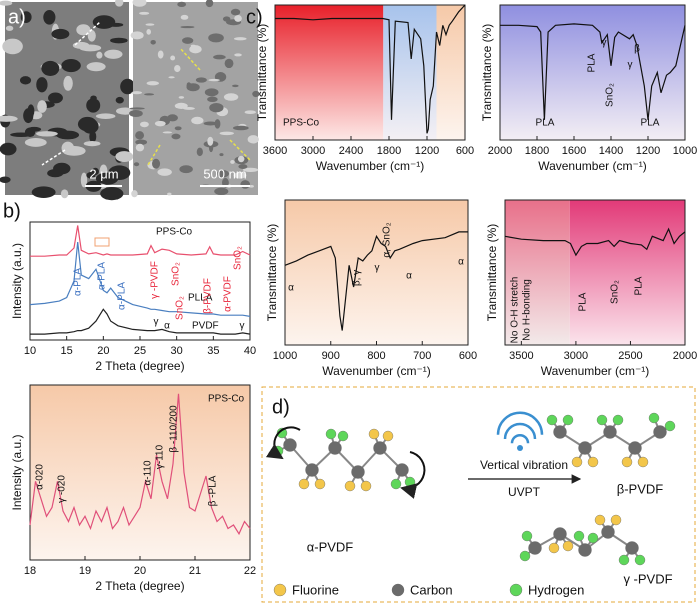 This screenshot has height=611, width=700. Describe the element at coordinates (160, 456) in the screenshot. I see `annotation: γ-110` at that location.